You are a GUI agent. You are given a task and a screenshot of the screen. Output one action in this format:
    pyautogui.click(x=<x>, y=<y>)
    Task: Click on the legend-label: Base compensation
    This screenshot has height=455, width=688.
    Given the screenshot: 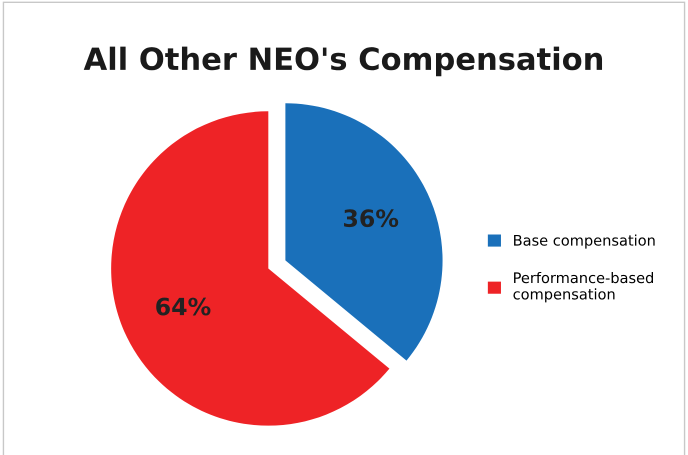 What is the action you would take?
    pyautogui.click(x=584, y=241)
    